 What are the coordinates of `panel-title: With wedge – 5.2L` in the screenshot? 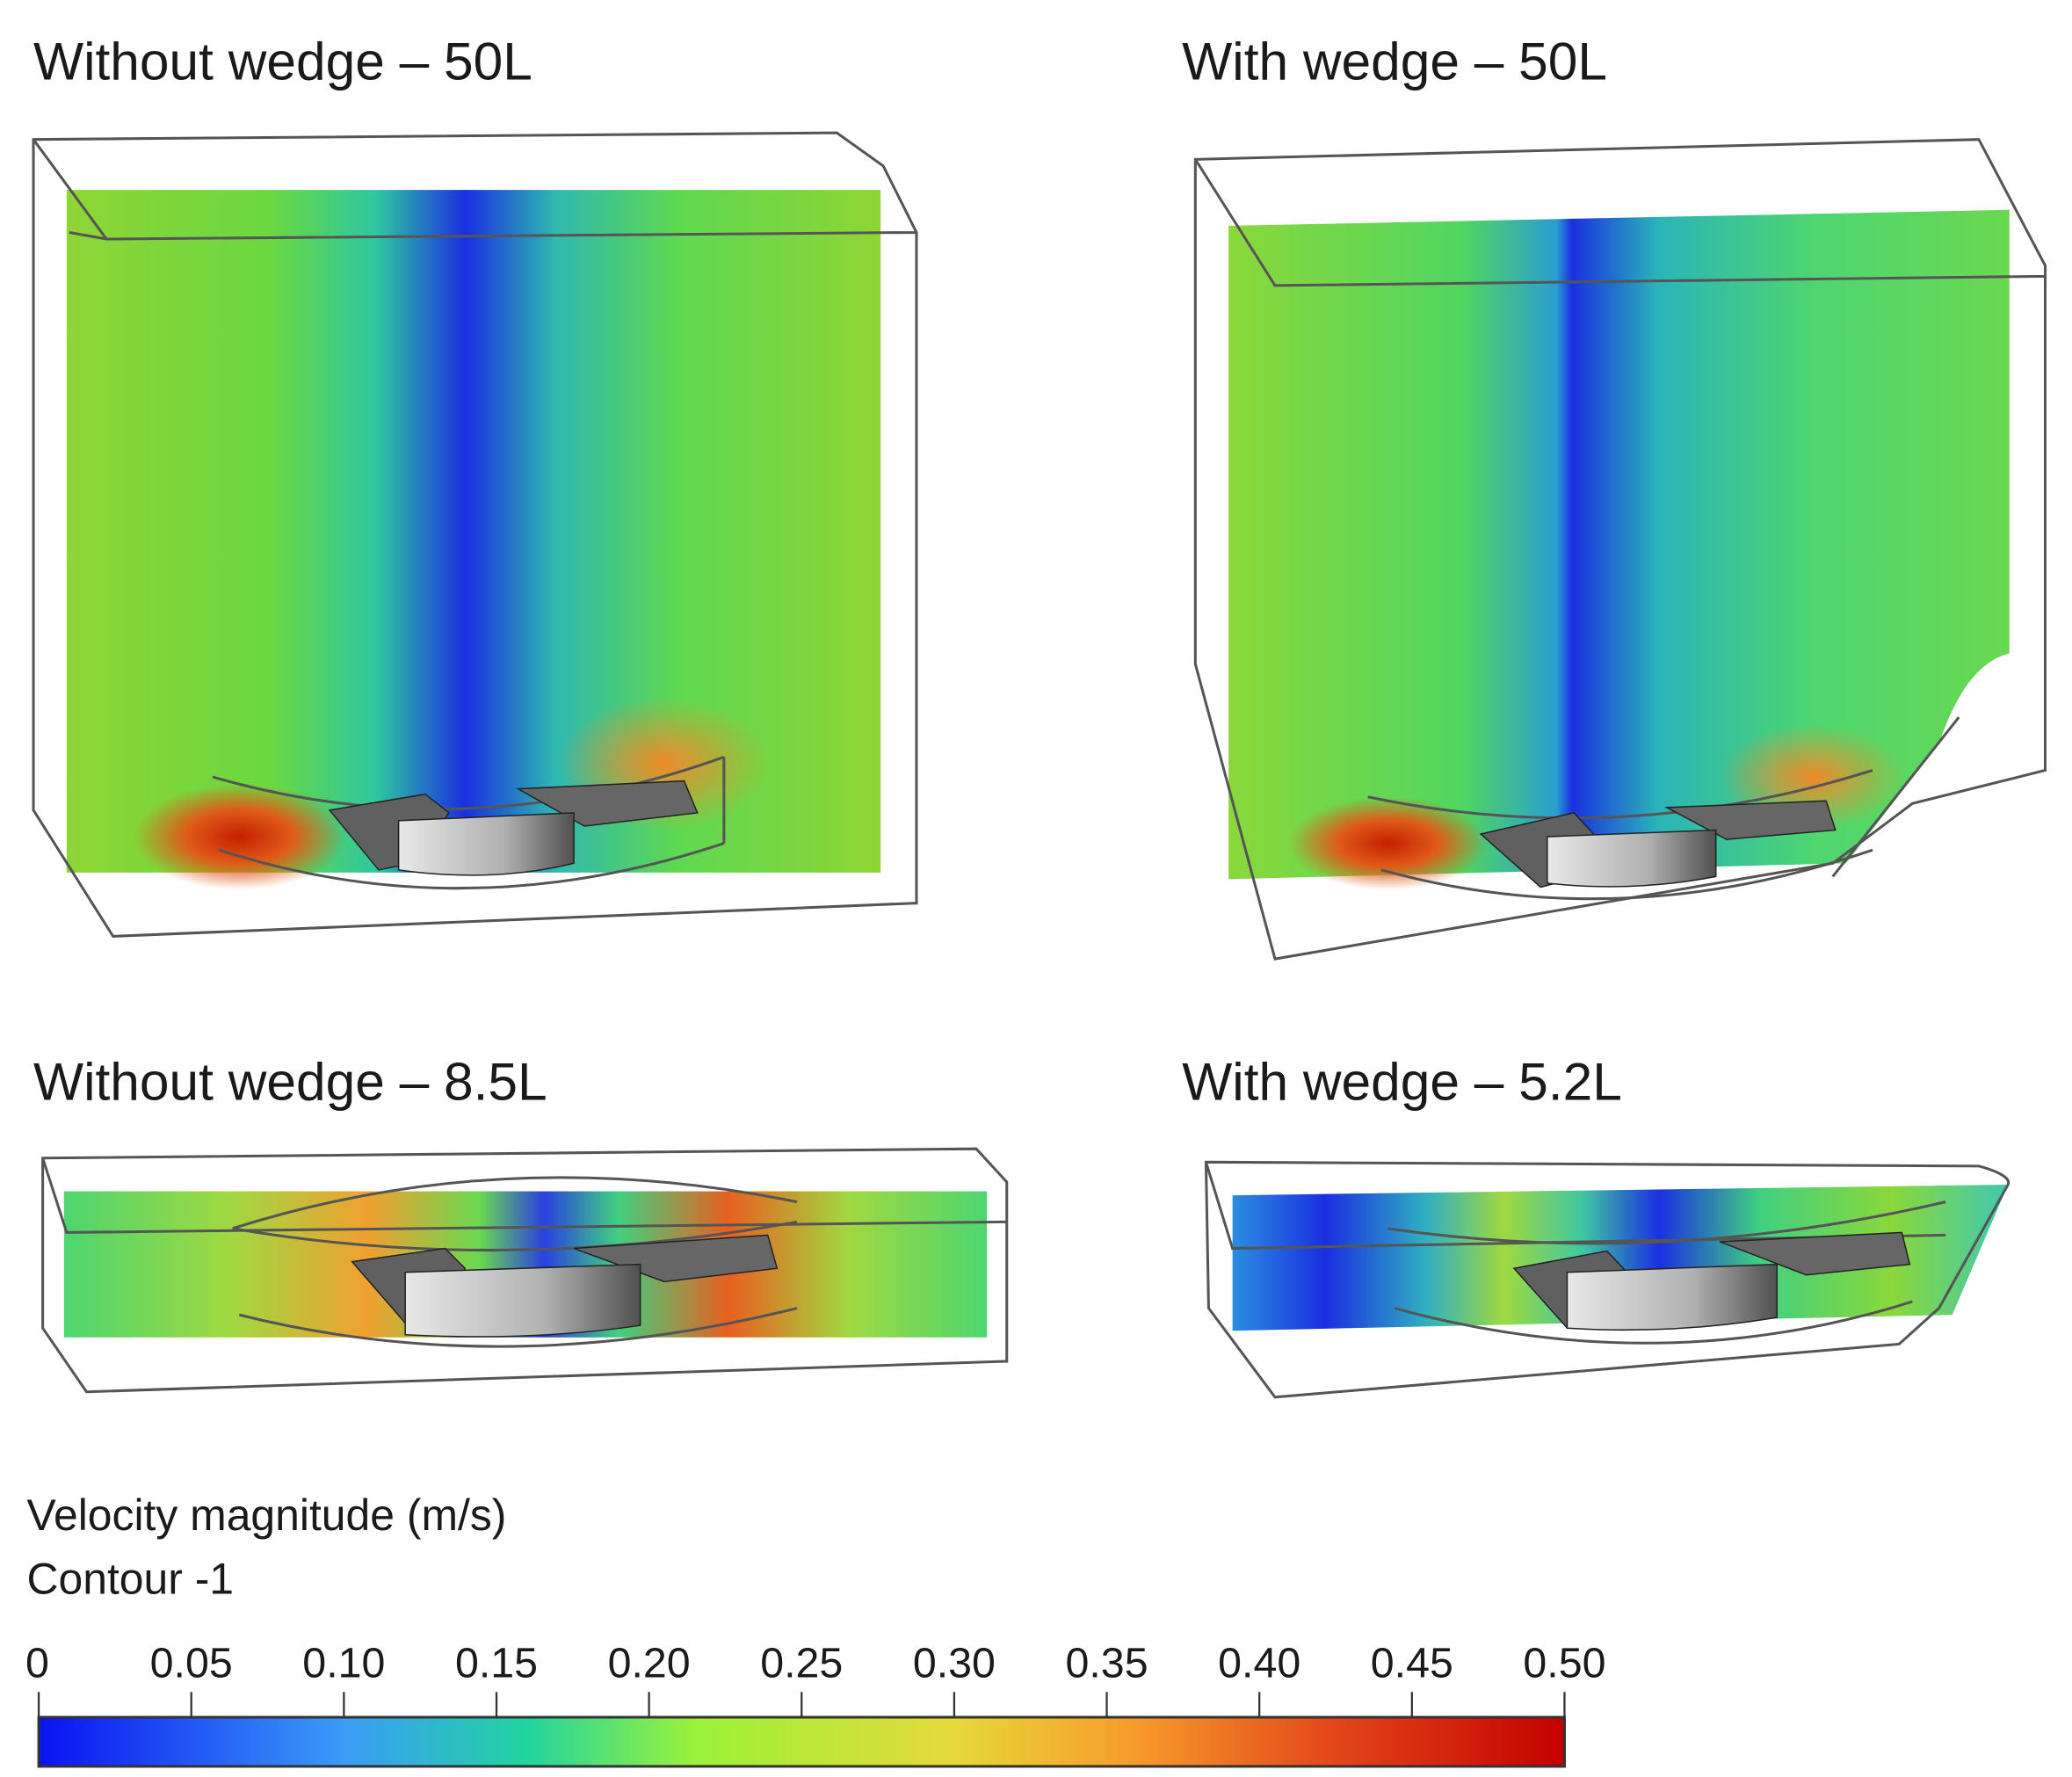 It's located at (1402, 1081).